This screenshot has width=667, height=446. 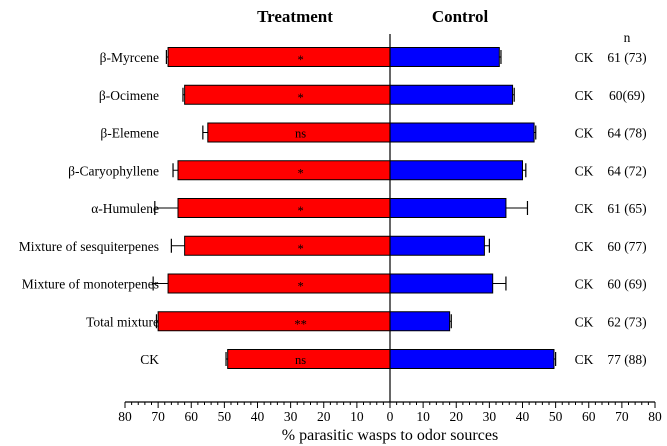 I want to click on treatment-header: Treatment, so click(x=295, y=16).